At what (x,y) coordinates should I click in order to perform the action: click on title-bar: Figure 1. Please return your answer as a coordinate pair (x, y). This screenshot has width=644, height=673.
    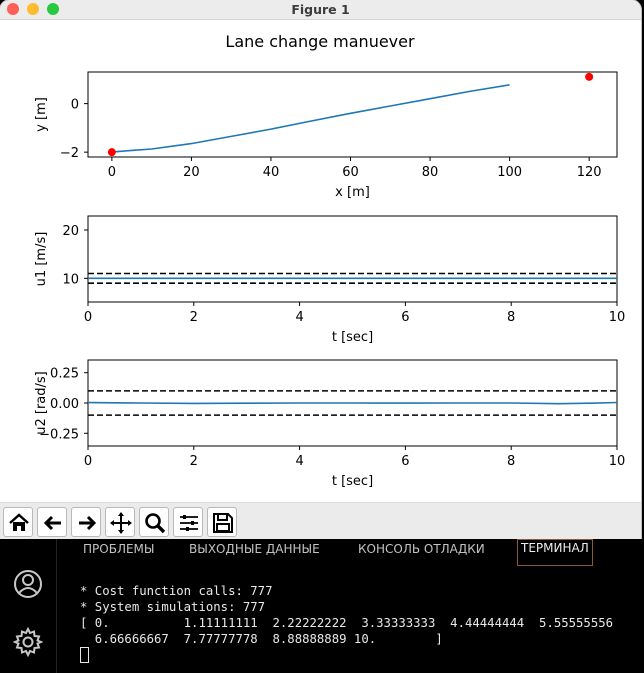
    Looking at the image, I should click on (320, 10).